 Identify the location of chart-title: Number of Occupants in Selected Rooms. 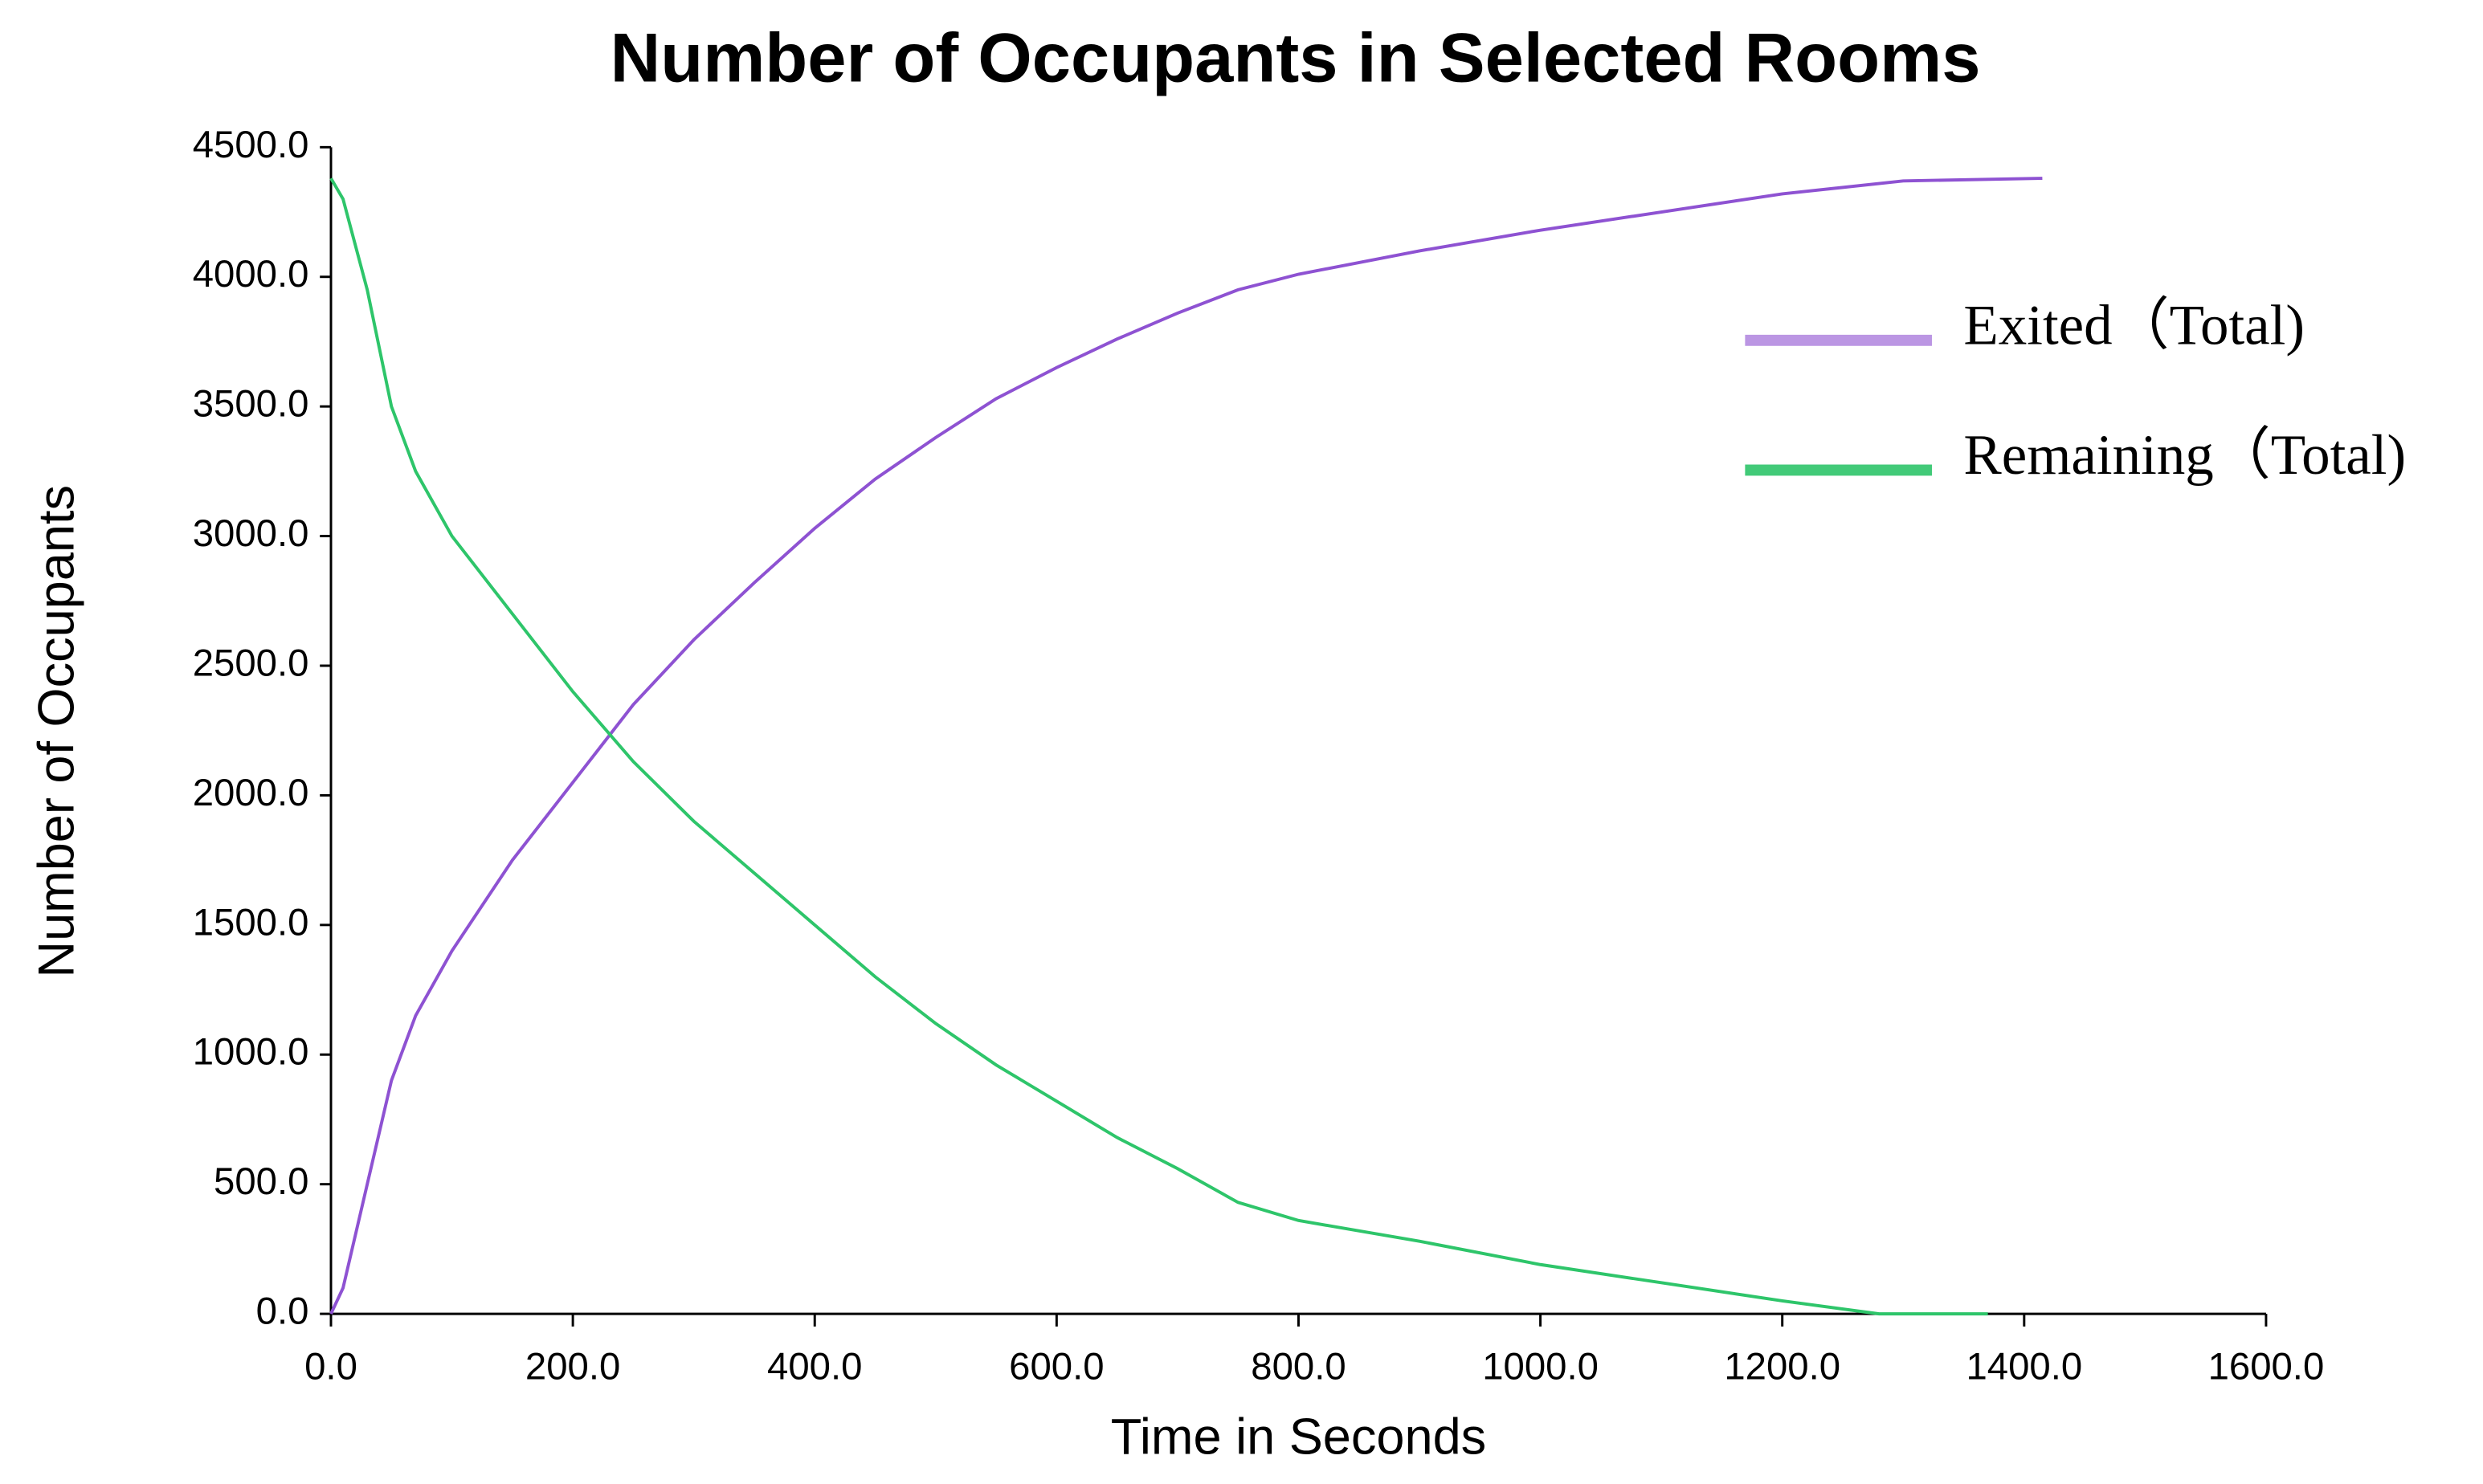
(1296, 58).